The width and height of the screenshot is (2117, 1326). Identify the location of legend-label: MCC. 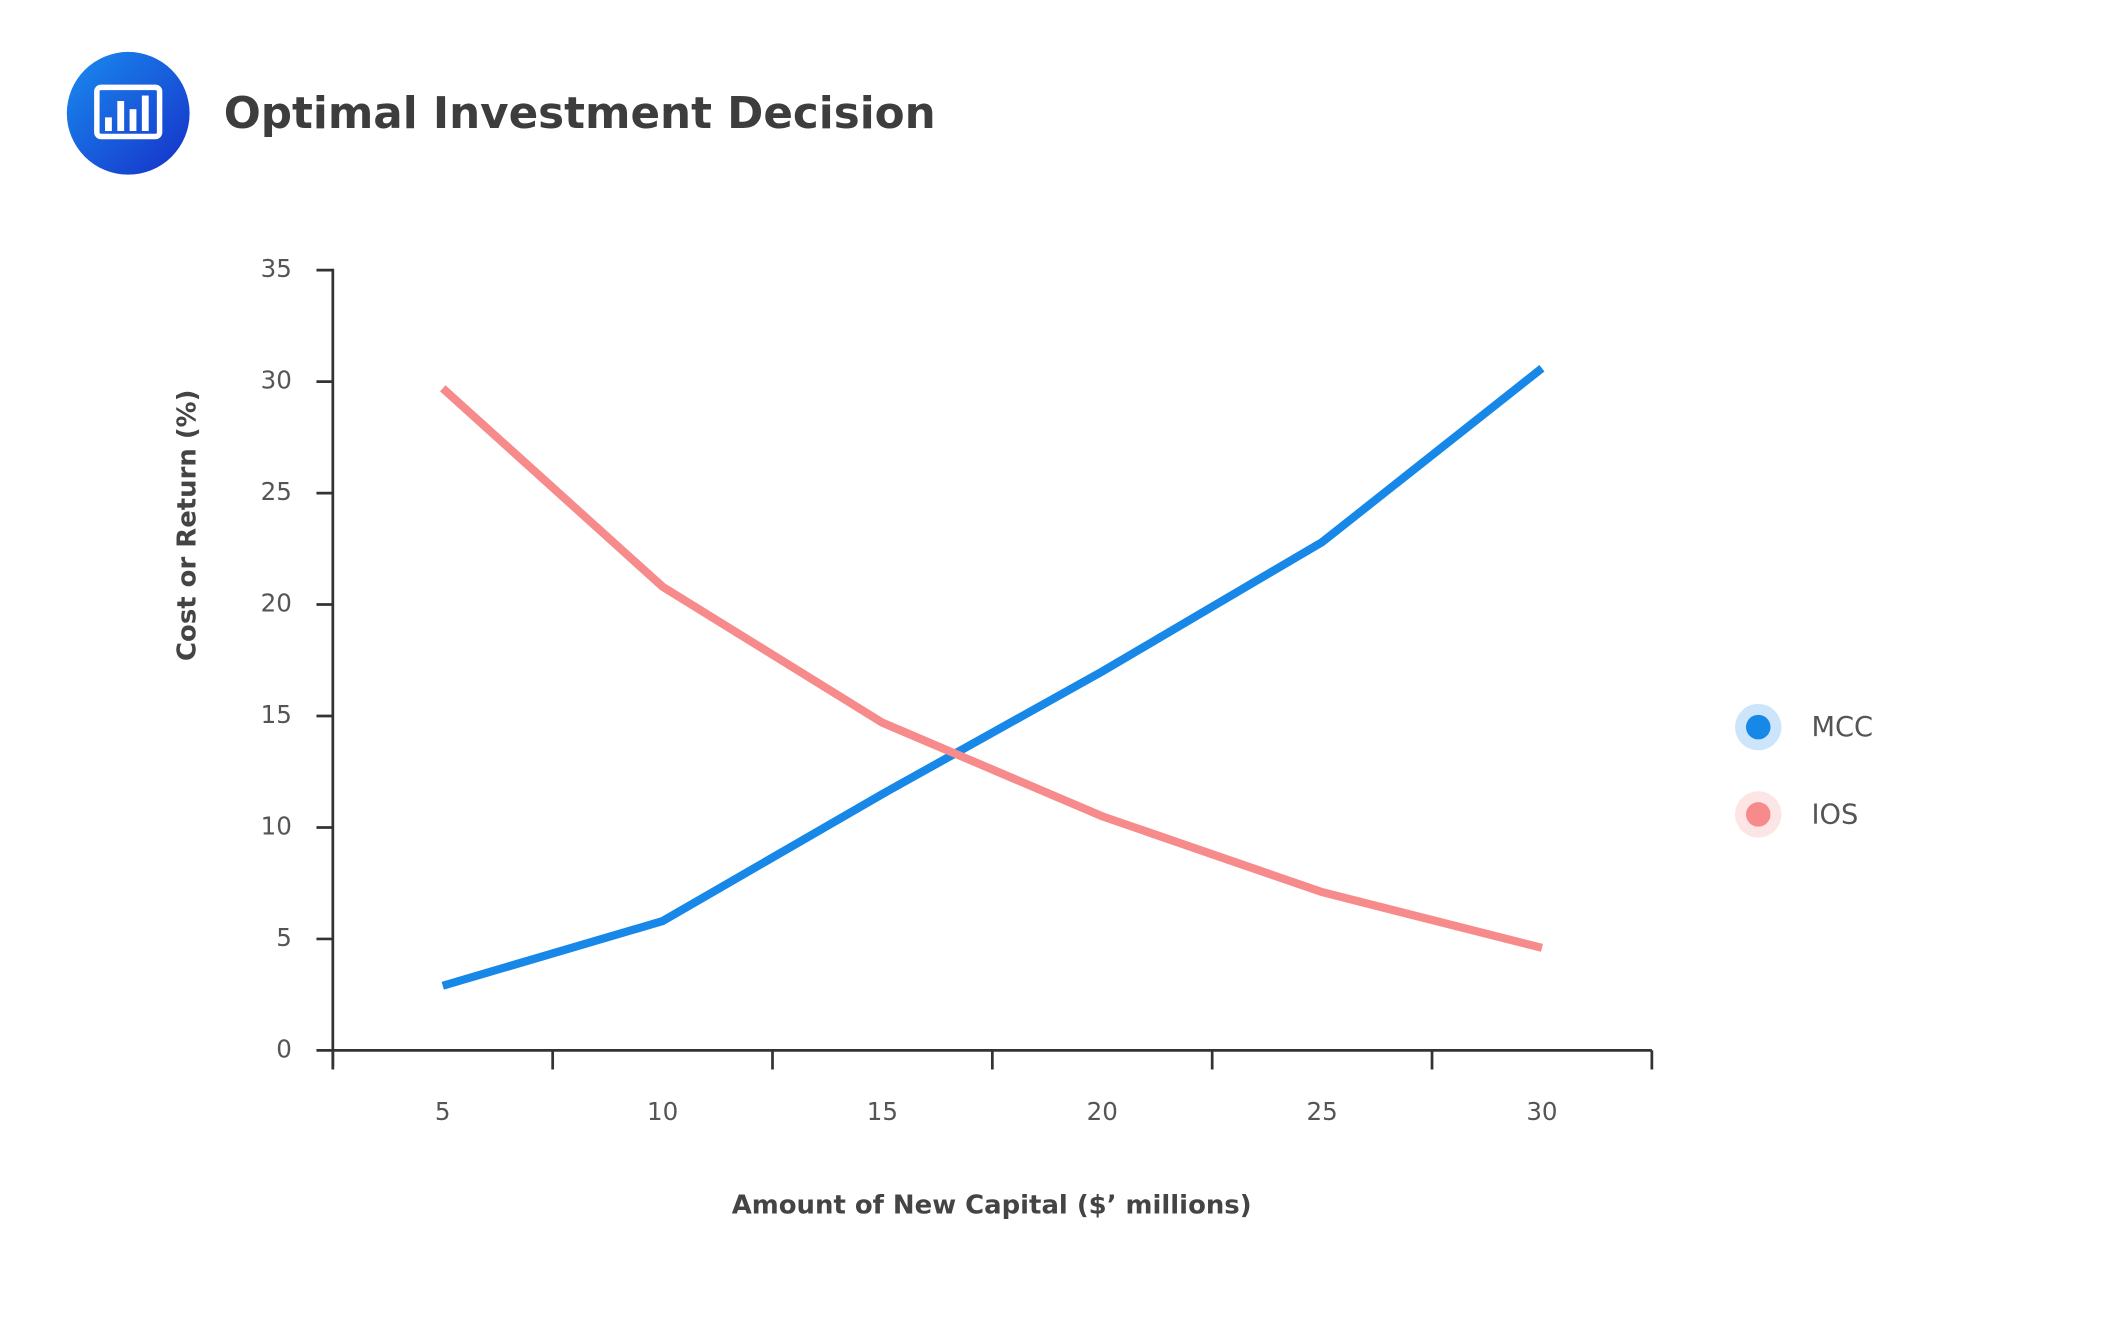
(1842, 727).